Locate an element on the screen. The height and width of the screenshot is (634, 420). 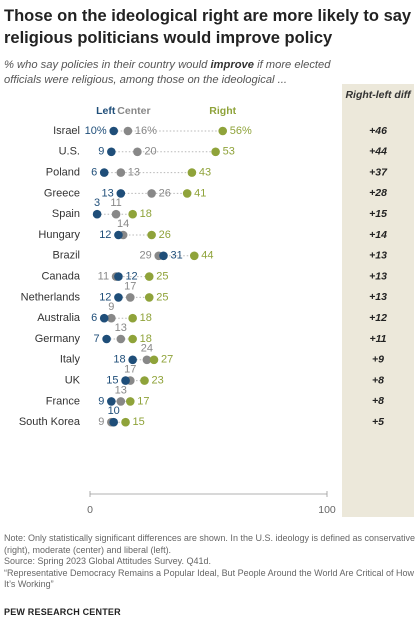
value-label-right: 15 is located at coordinates (139, 422).